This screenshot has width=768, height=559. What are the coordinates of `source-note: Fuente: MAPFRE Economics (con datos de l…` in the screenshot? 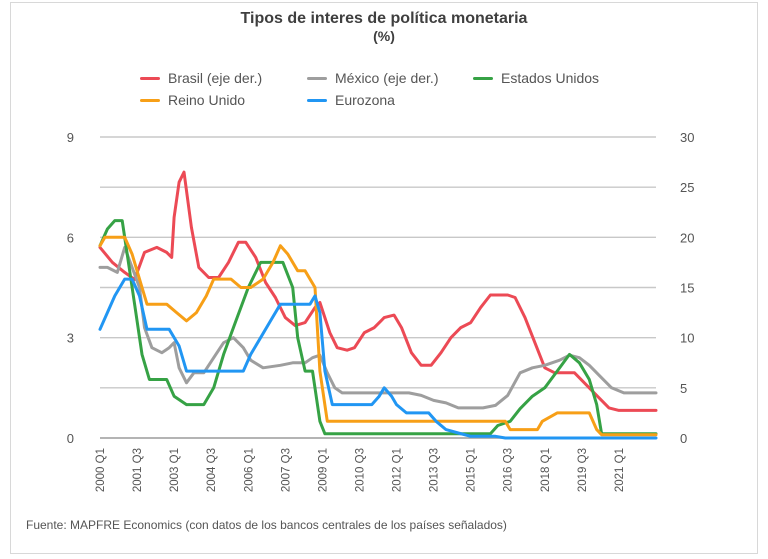 It's located at (266, 525).